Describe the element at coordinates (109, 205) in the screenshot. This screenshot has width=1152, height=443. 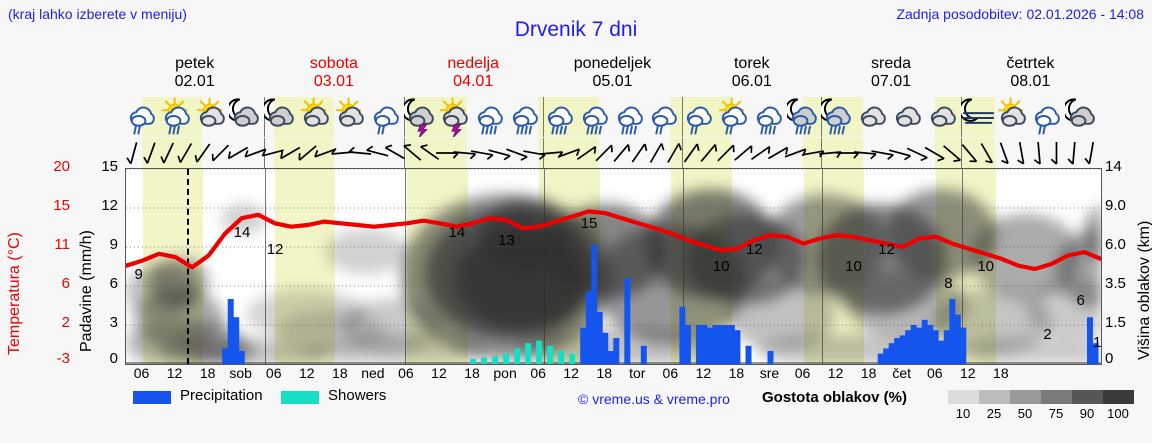
I see `precip-tick: 12` at that location.